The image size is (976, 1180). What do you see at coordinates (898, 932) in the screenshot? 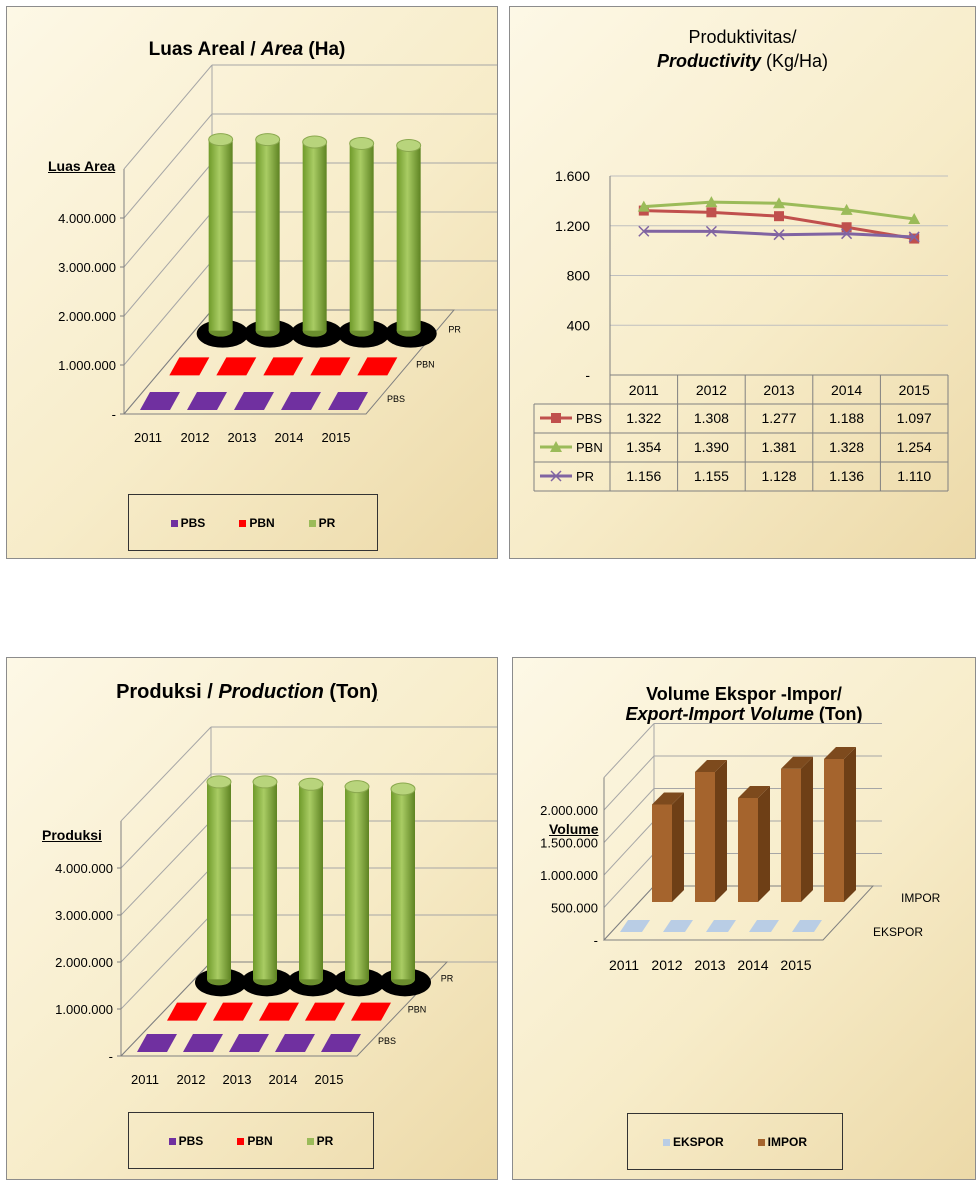
I see `depth-label: EKSPOR` at bounding box center [898, 932].